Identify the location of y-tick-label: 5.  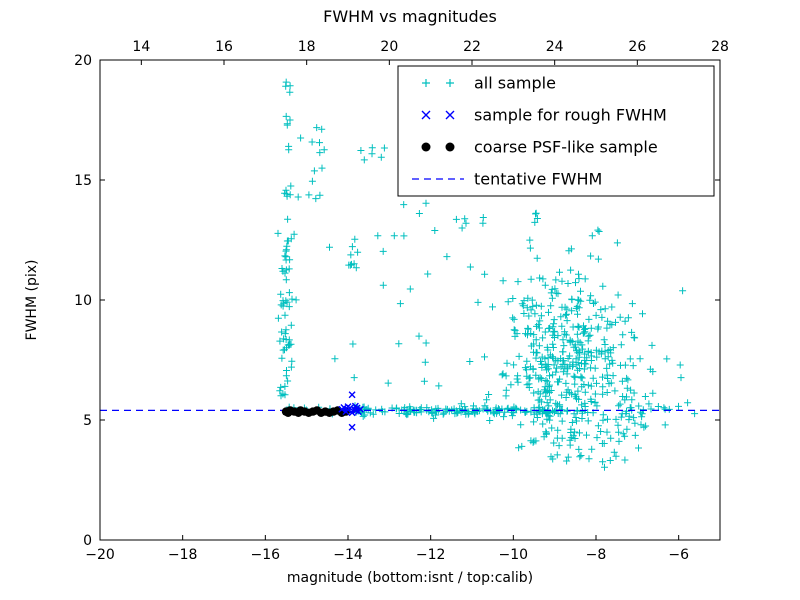
(87, 421).